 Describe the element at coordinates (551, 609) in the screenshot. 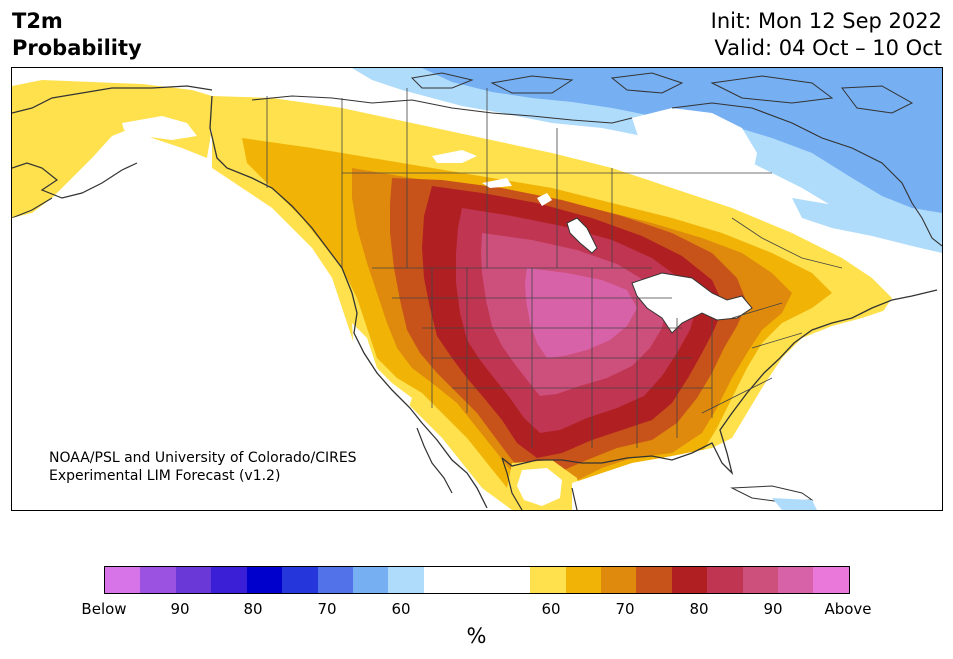

I see `tick-above-60: 60` at that location.